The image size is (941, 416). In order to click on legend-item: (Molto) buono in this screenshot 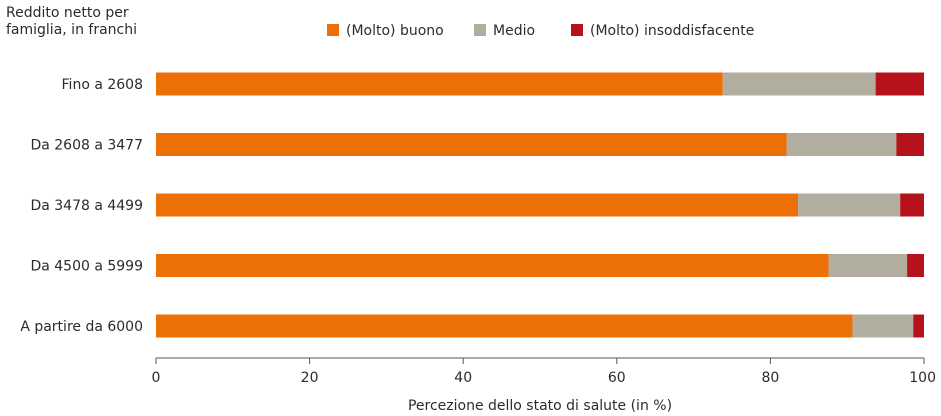, I will do `click(385, 31)`.